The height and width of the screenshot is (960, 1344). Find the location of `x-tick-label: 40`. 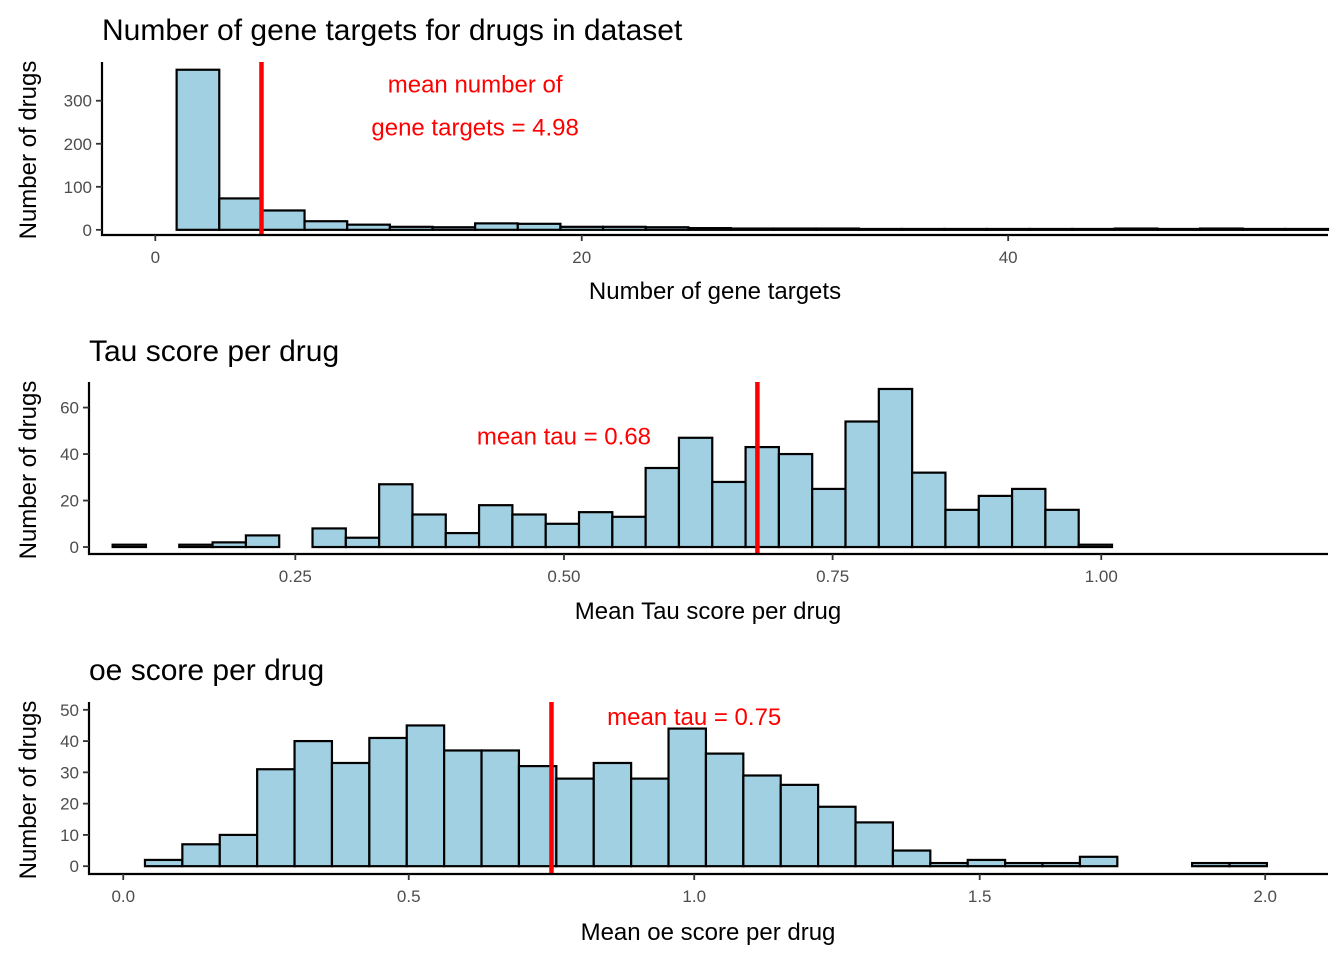

x-tick-label: 40 is located at coordinates (1008, 257).